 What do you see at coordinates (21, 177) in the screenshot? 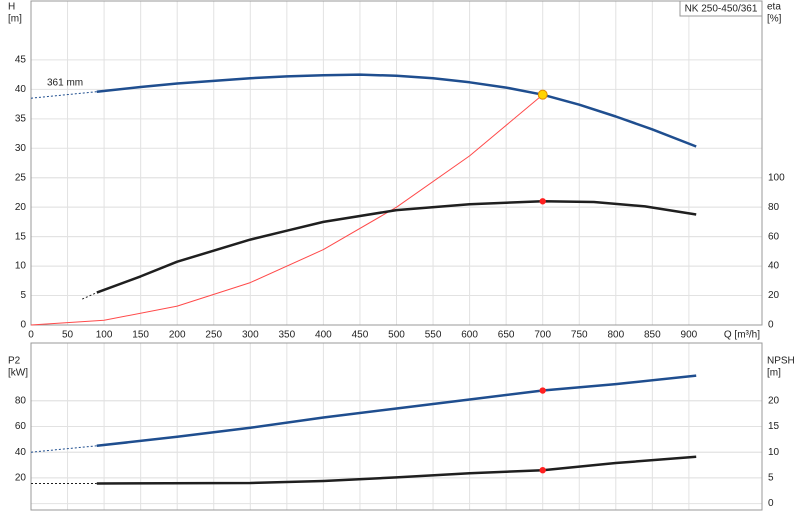
I see `y-tick-label: 25` at bounding box center [21, 177].